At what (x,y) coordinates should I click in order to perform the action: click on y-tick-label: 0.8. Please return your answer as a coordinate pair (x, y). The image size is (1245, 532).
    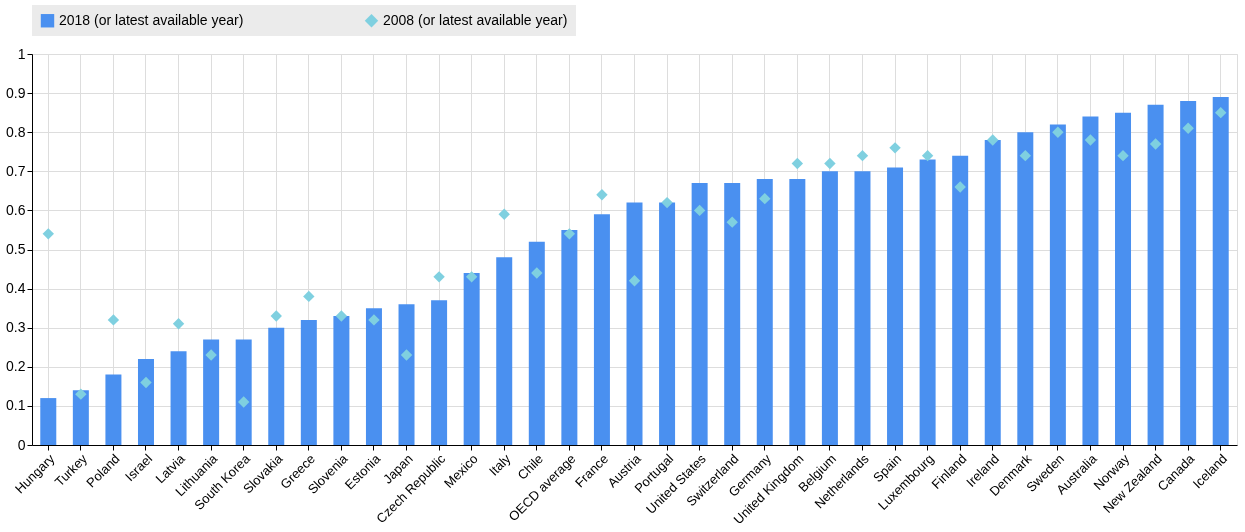
    Looking at the image, I should click on (16, 131).